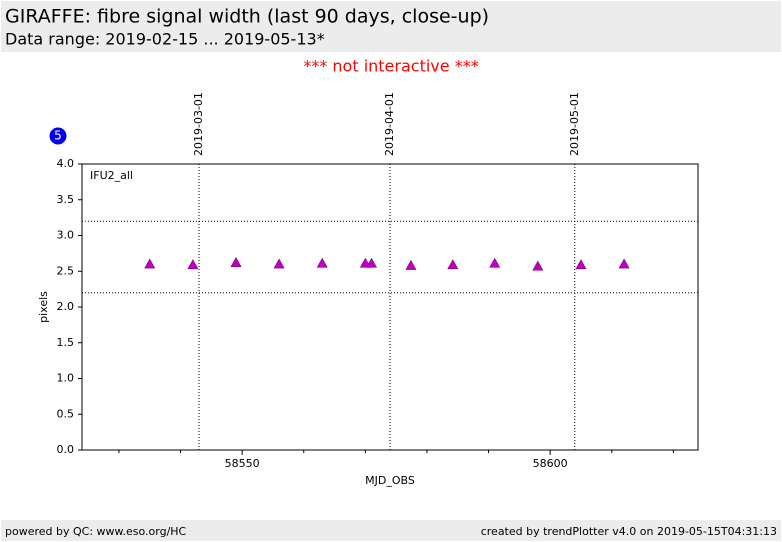 The image size is (782, 542). What do you see at coordinates (66, 378) in the screenshot?
I see `y-tick-label: 1.0` at bounding box center [66, 378].